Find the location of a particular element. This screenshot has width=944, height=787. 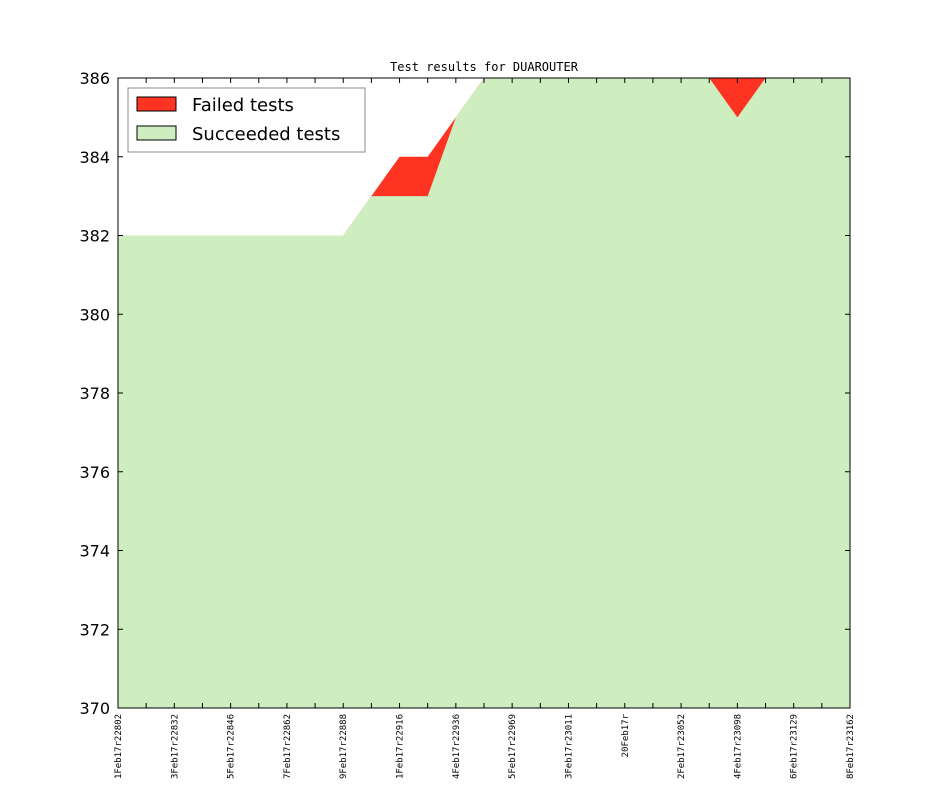

legend-swatch-failed is located at coordinates (156, 104).